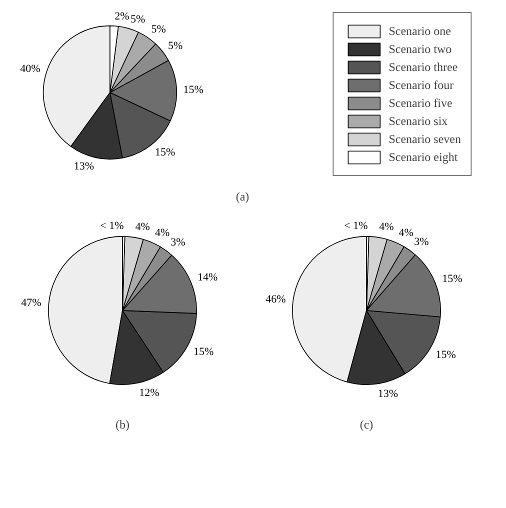 Image resolution: width=506 pixels, height=508 pixels. Describe the element at coordinates (276, 299) in the screenshot. I see `data-label: 46%` at that location.